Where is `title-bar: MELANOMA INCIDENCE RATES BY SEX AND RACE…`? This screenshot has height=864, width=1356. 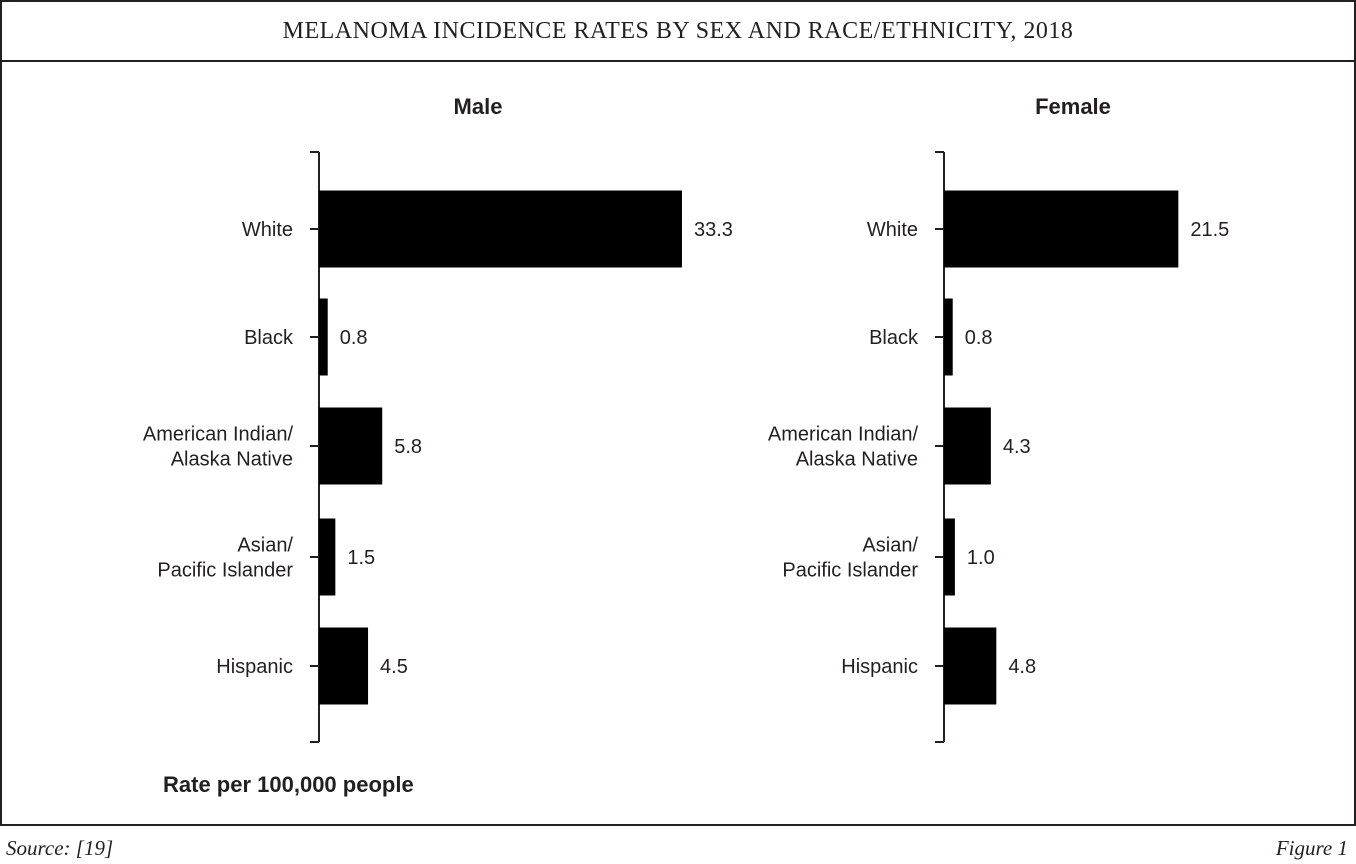 title-bar: MELANOMA INCIDENCE RATES BY SEX AND RACE… is located at coordinates (678, 32).